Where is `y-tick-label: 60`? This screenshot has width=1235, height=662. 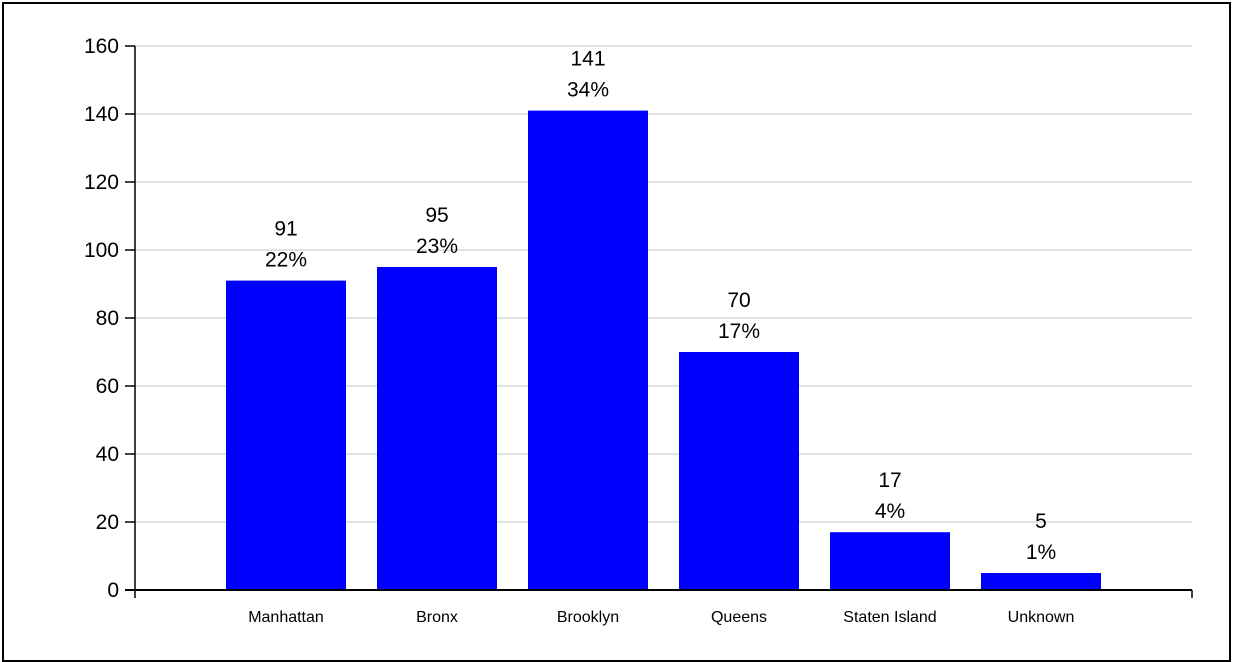
y-tick-label: 60 is located at coordinates (107, 386).